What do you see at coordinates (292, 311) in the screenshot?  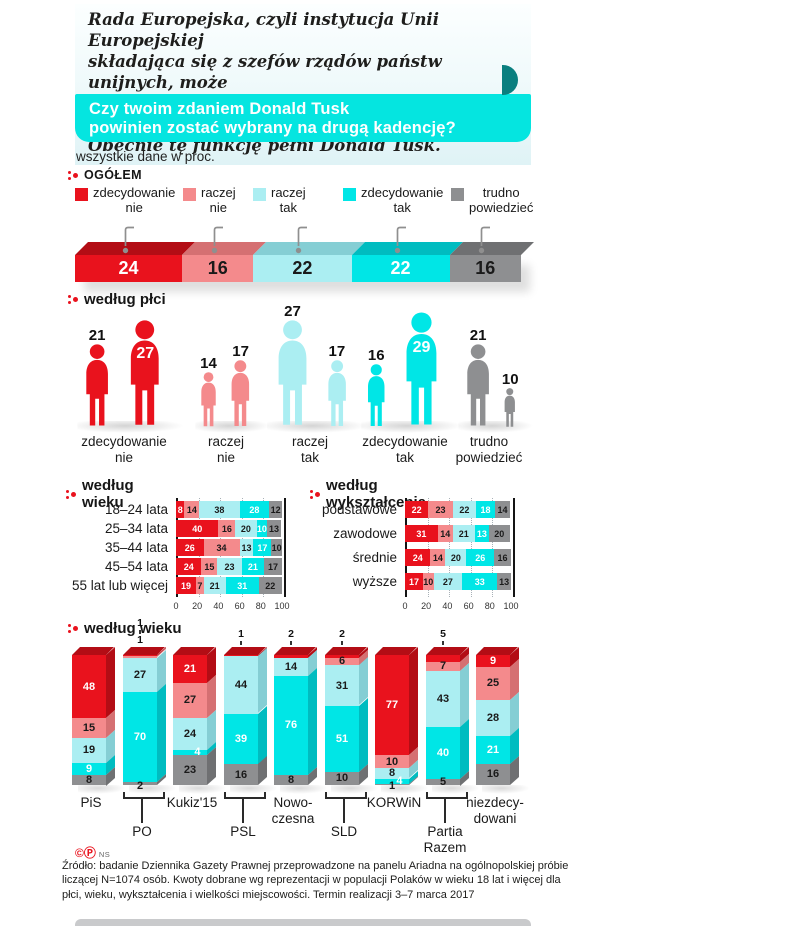 I see `figure-value: 27` at bounding box center [292, 311].